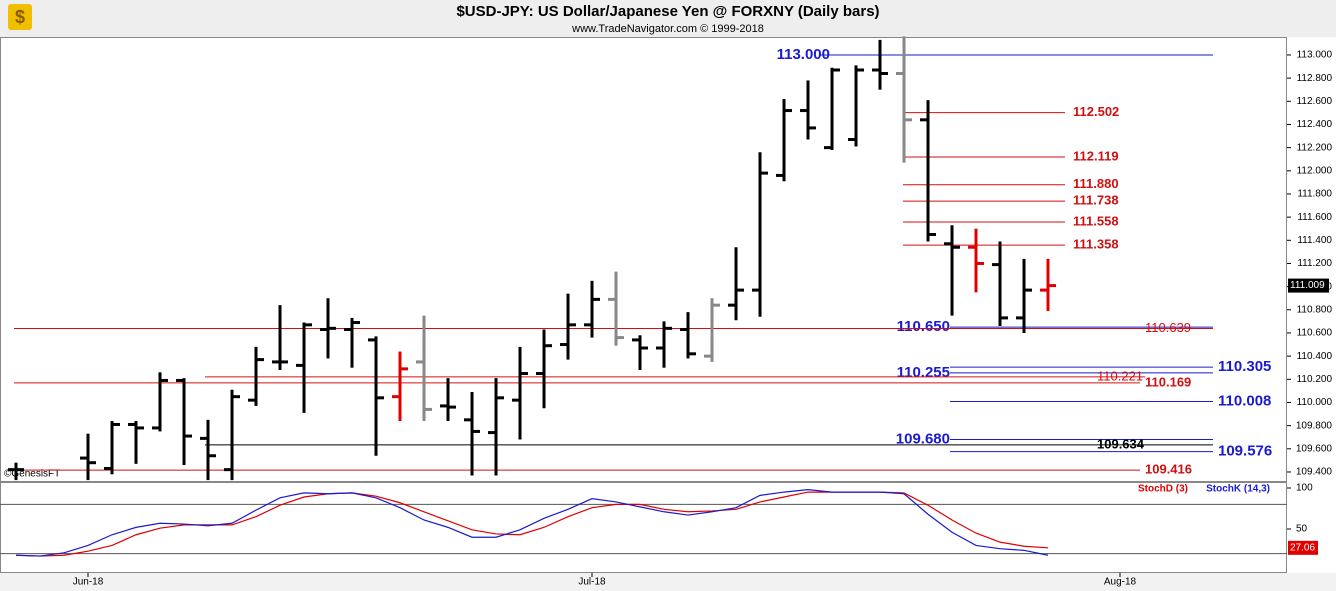 This screenshot has width=1336, height=591. I want to click on y-tick-label: 110.000, so click(1315, 402).